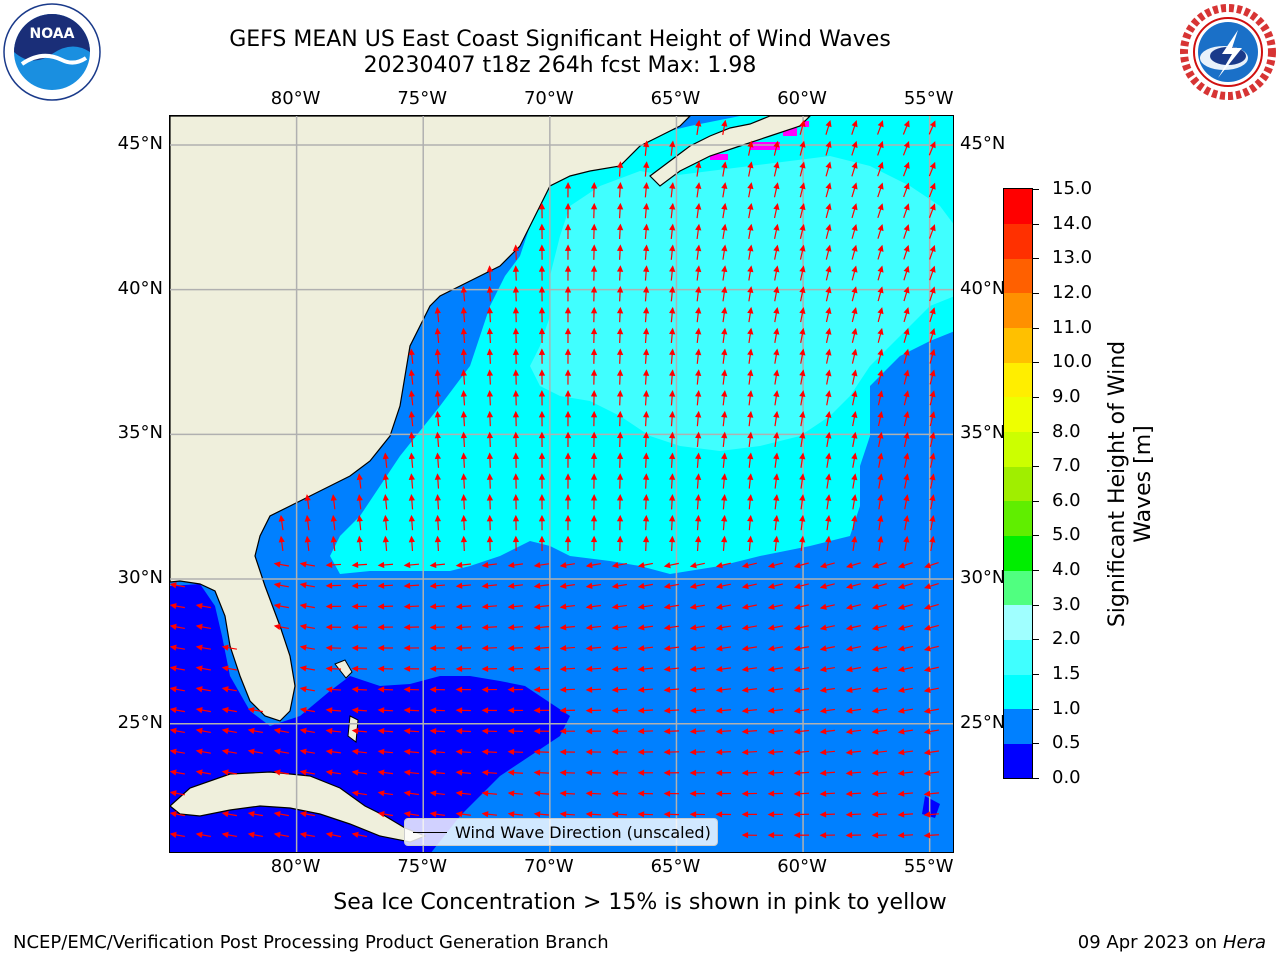  What do you see at coordinates (52, 52) in the screenshot?
I see `noaa-logo-icon: NOAA` at bounding box center [52, 52].